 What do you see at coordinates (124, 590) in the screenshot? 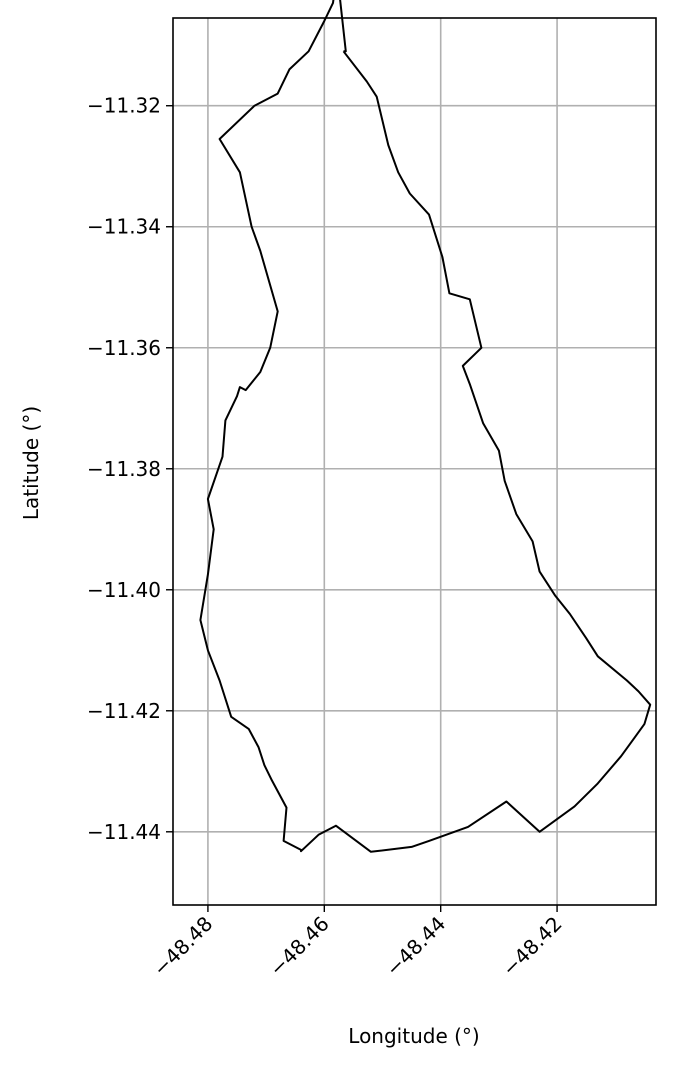
I see `y-tick-label: −11.40` at bounding box center [124, 590].